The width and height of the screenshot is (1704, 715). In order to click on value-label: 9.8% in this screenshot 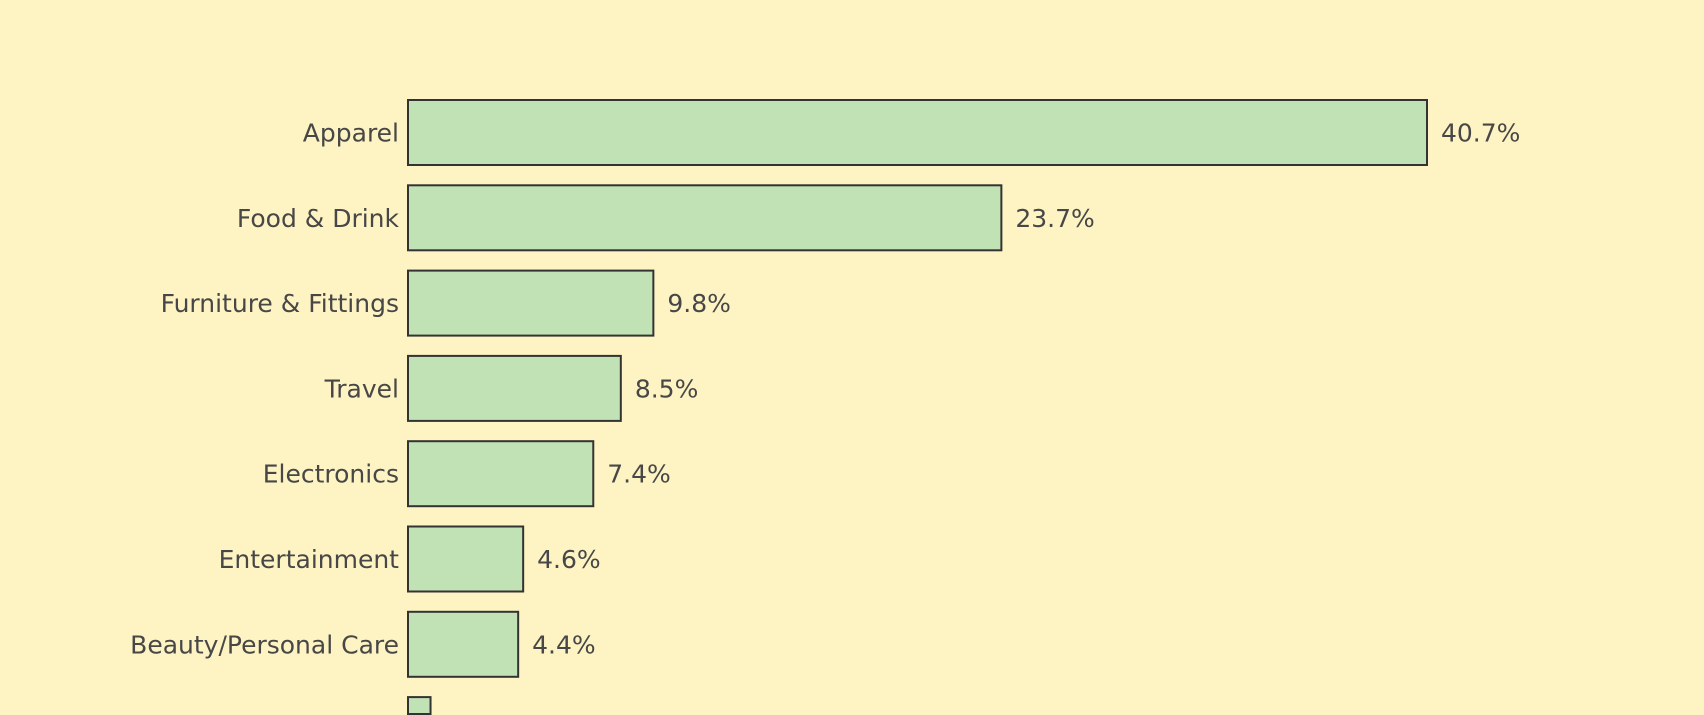, I will do `click(699, 303)`.